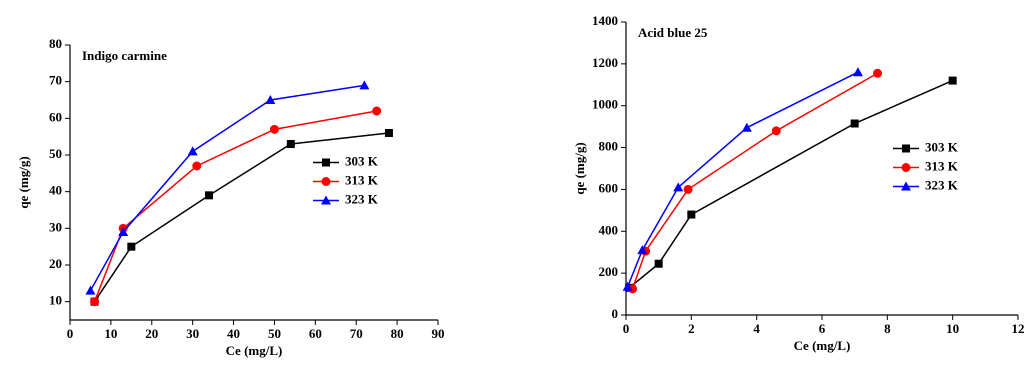 The image size is (1035, 383). I want to click on y-tick-label: 1000, so click(605, 104).